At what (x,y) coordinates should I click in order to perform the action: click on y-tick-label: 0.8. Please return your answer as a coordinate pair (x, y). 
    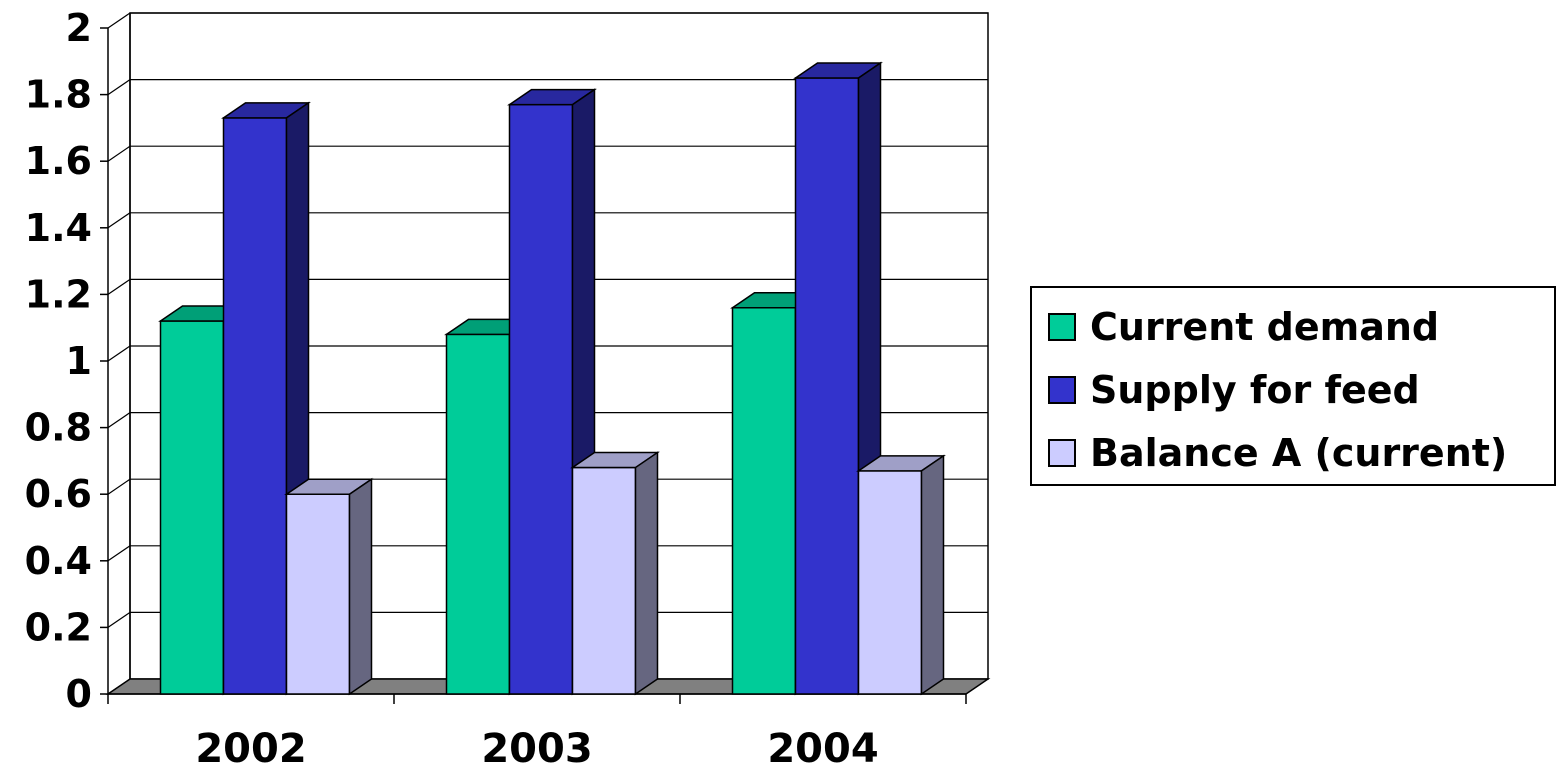
    Looking at the image, I should click on (58, 428).